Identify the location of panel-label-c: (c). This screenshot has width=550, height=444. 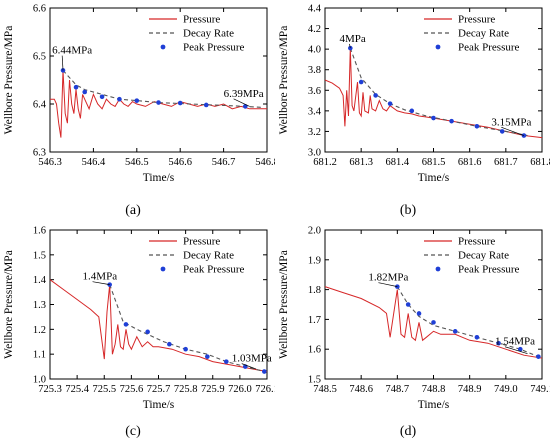
(133, 431).